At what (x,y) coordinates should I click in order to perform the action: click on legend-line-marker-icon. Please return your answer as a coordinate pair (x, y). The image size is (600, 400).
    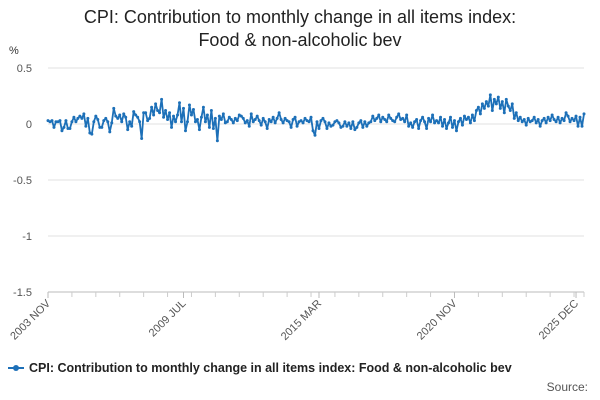
    Looking at the image, I should click on (16, 368).